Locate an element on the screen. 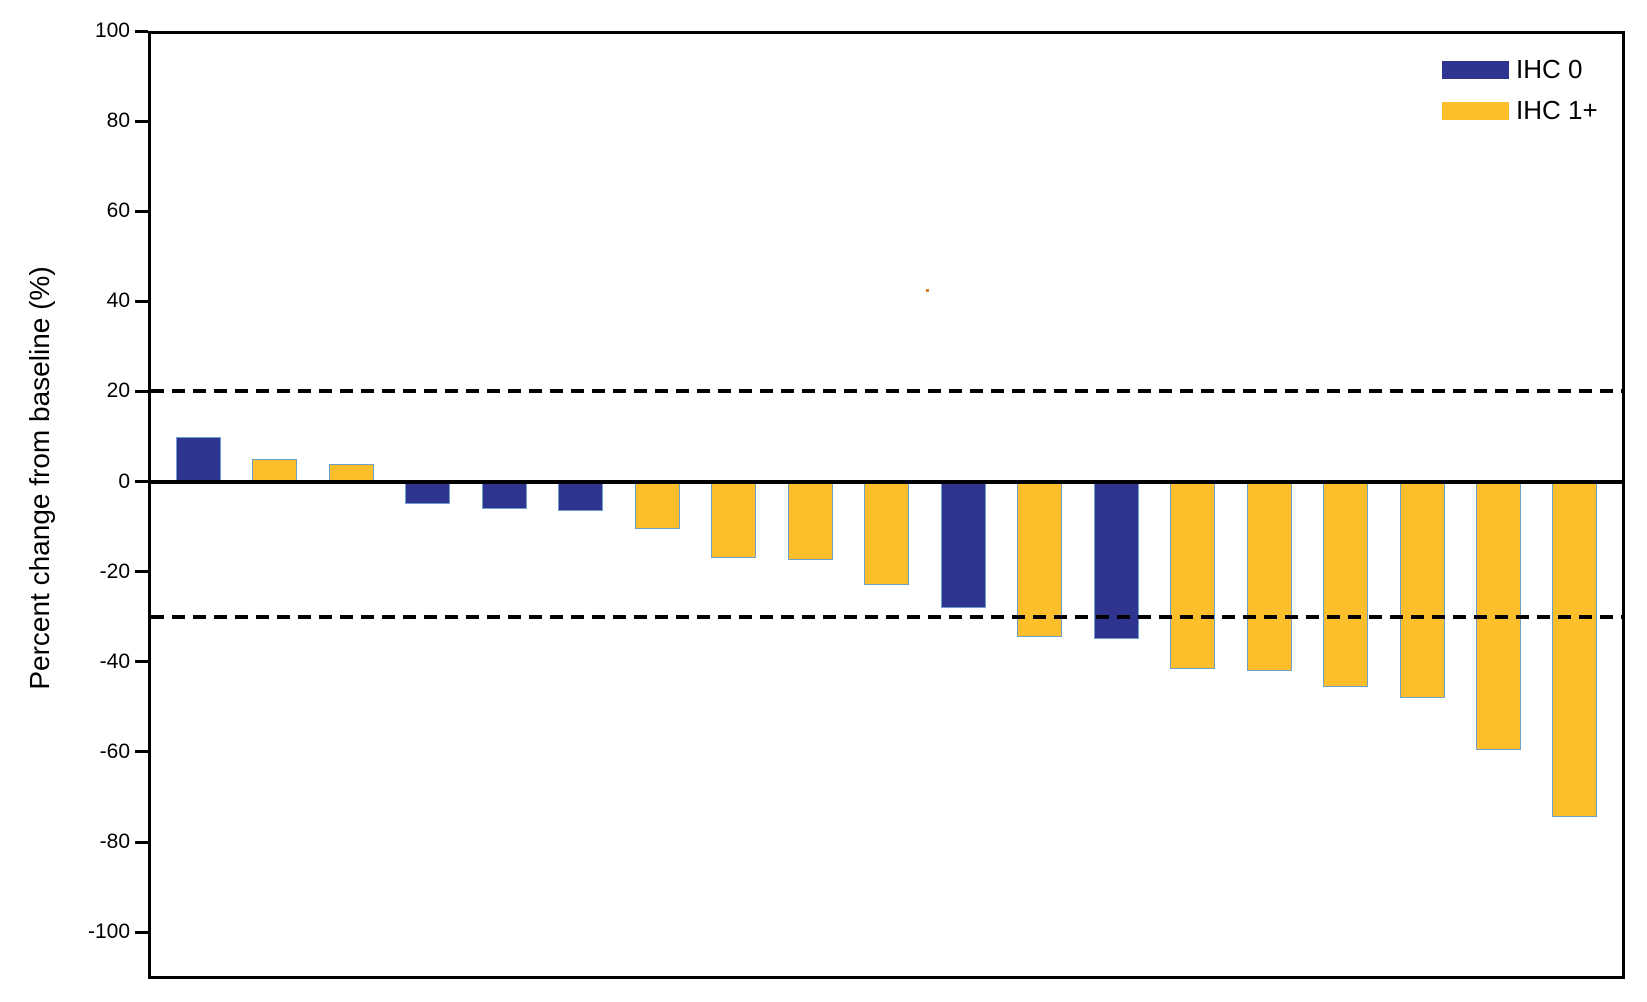  y-tick-label: -80 is located at coordinates (114, 842).